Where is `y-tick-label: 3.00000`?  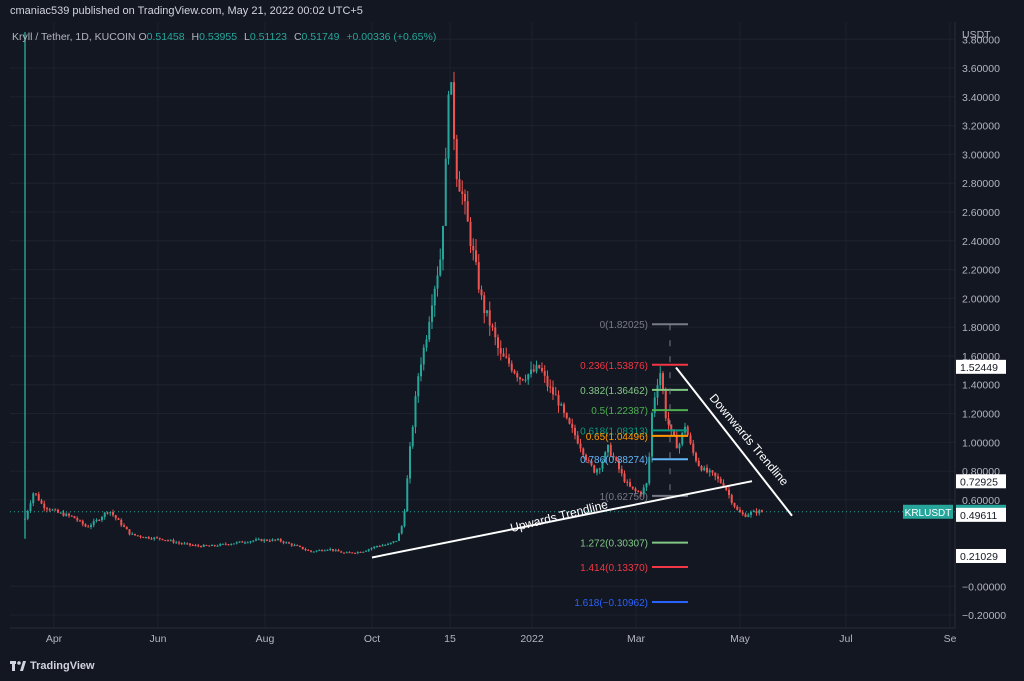
y-tick-label: 3.00000 is located at coordinates (981, 155).